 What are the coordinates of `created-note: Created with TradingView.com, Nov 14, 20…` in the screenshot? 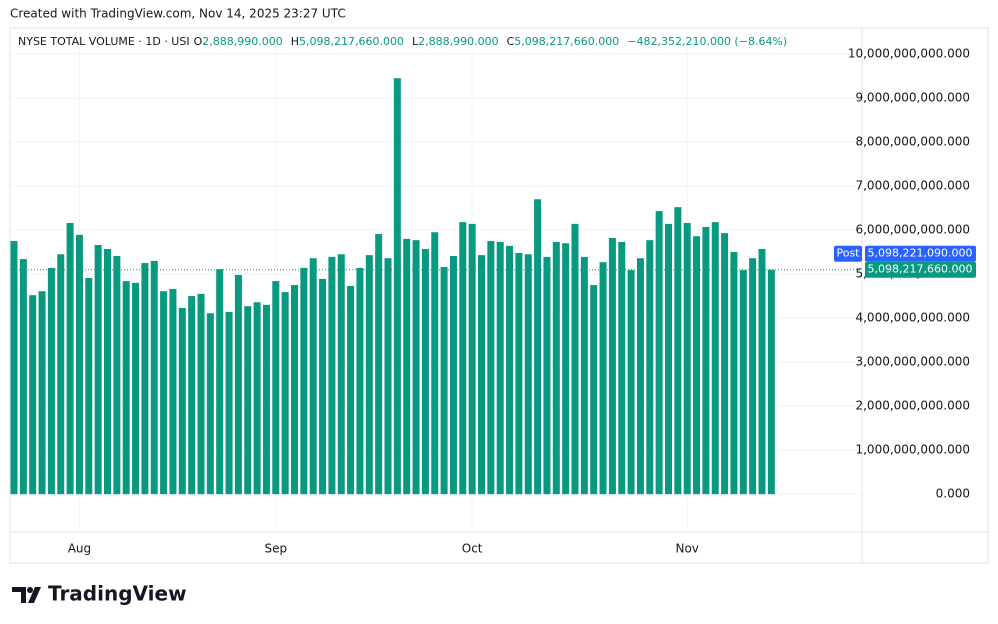 It's located at (178, 14).